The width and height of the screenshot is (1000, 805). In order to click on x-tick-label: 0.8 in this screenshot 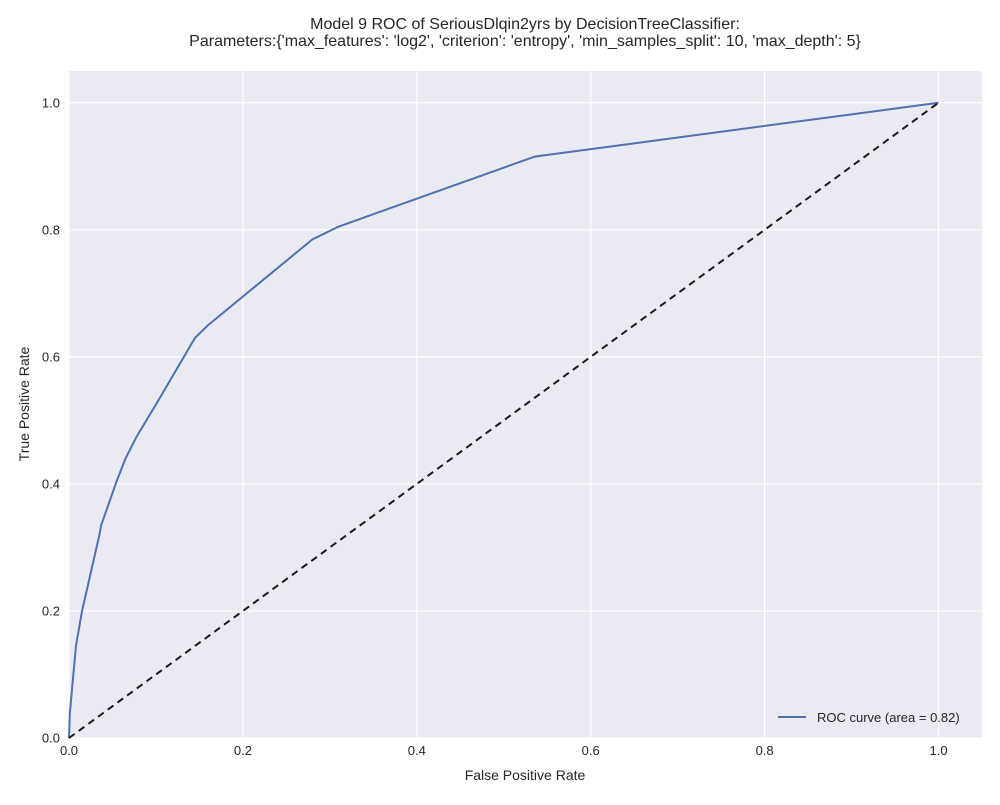, I will do `click(765, 750)`.